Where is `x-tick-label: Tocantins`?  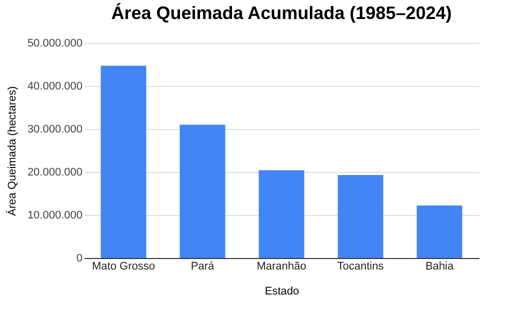
x-tick-label: Tocantins is located at coordinates (360, 266).